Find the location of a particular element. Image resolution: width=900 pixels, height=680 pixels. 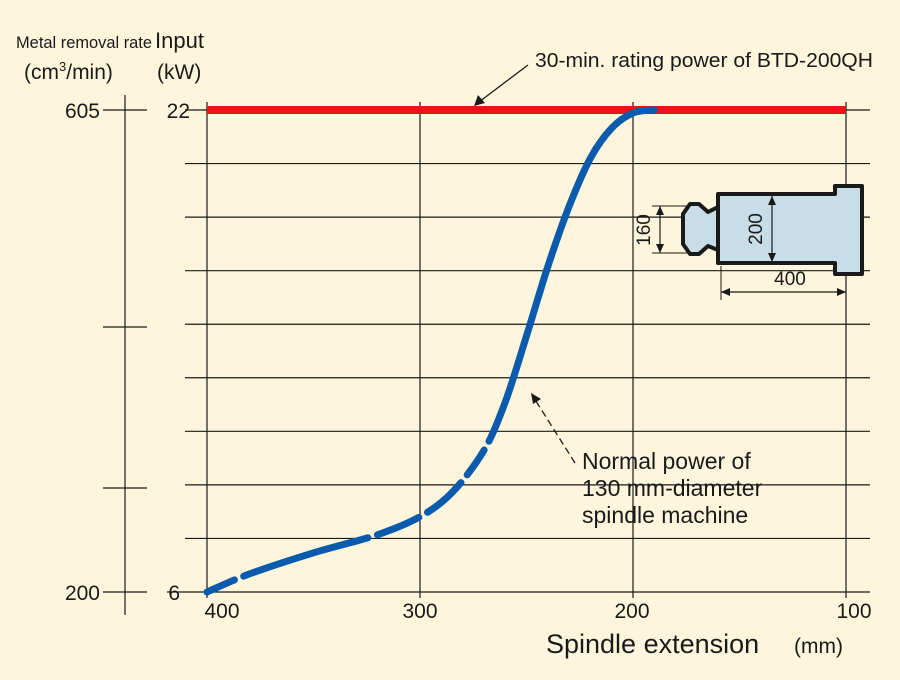

dim-400-label: 400 is located at coordinates (790, 279).